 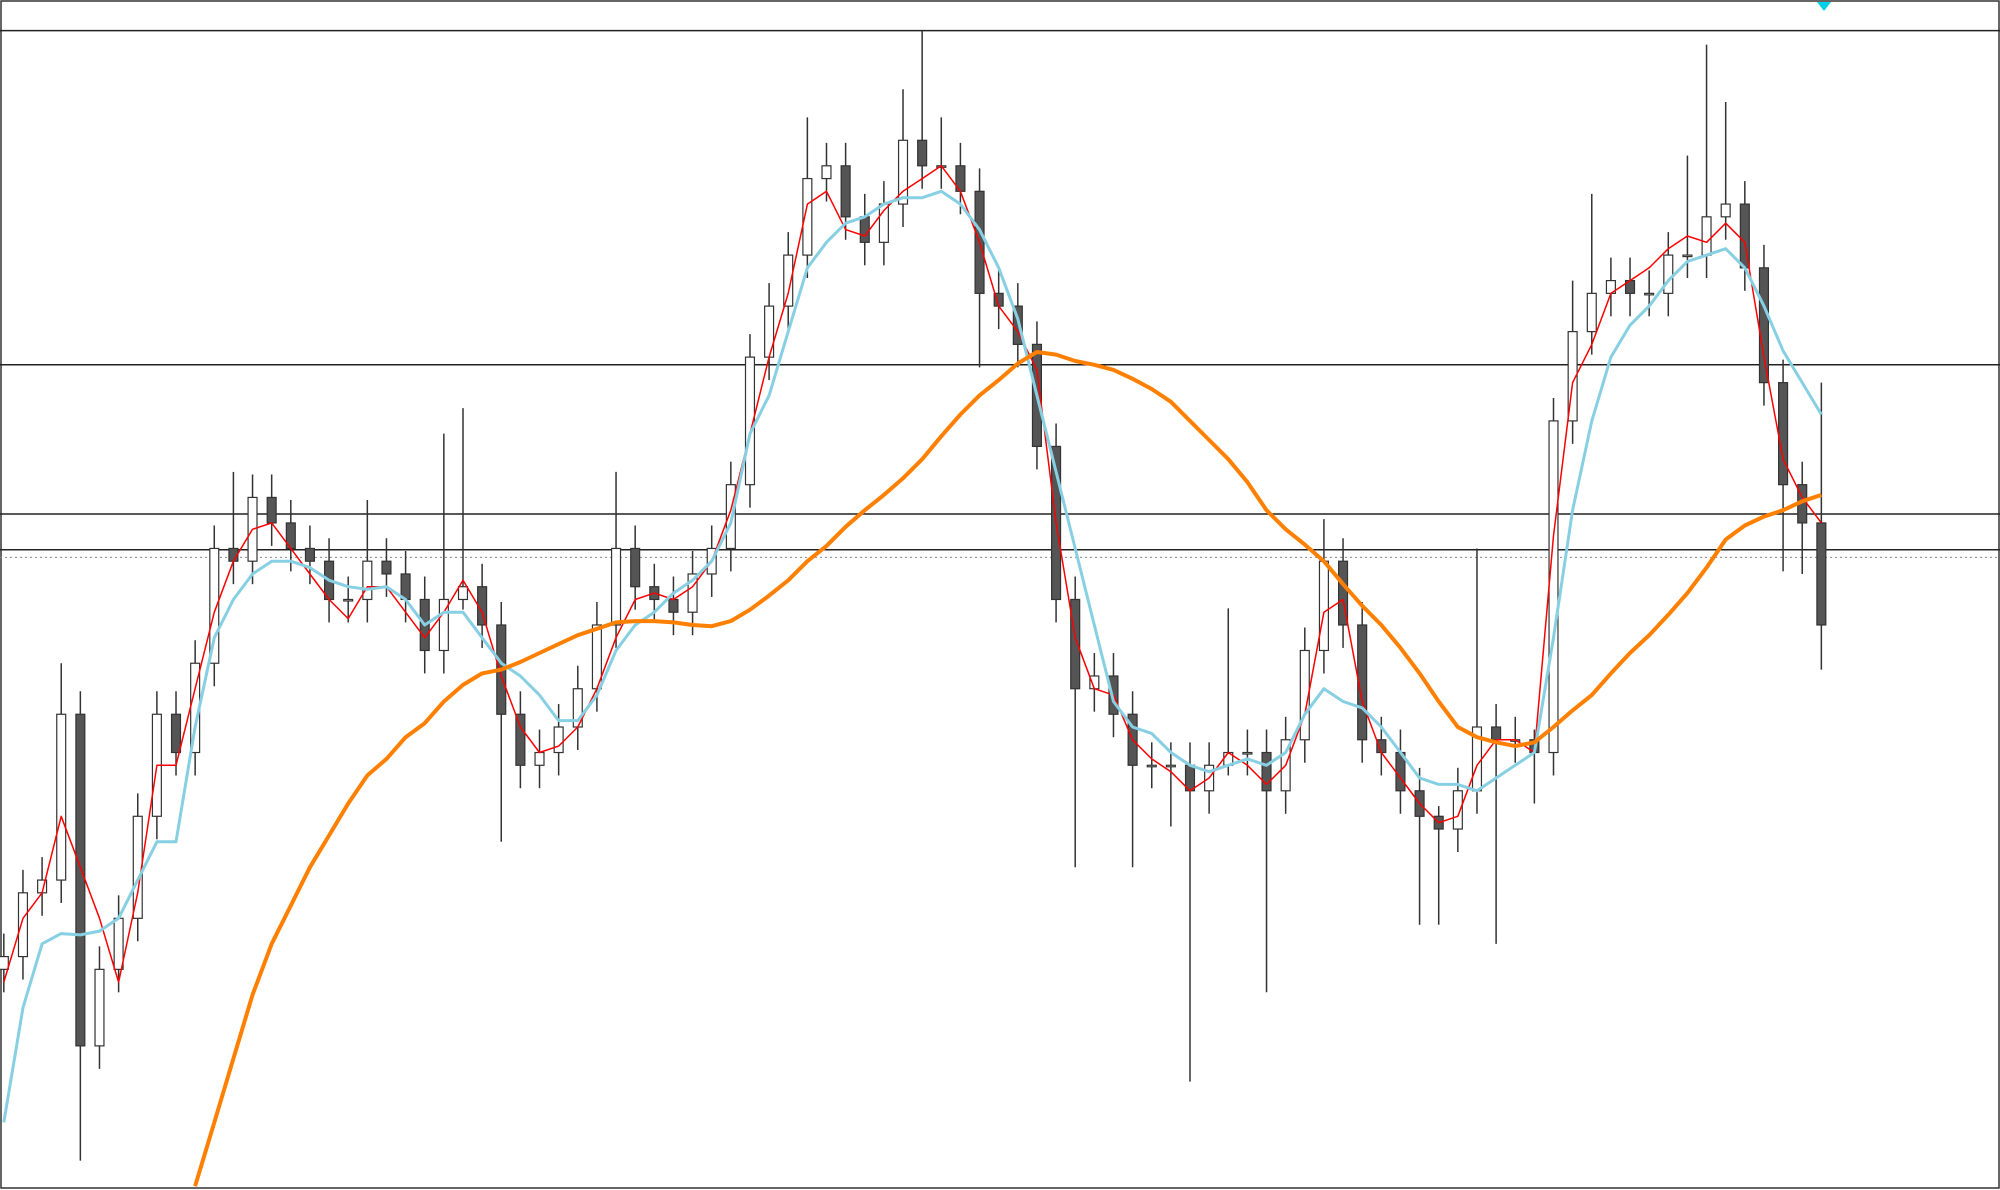 I want to click on marker-triangle, so click(x=1824, y=6).